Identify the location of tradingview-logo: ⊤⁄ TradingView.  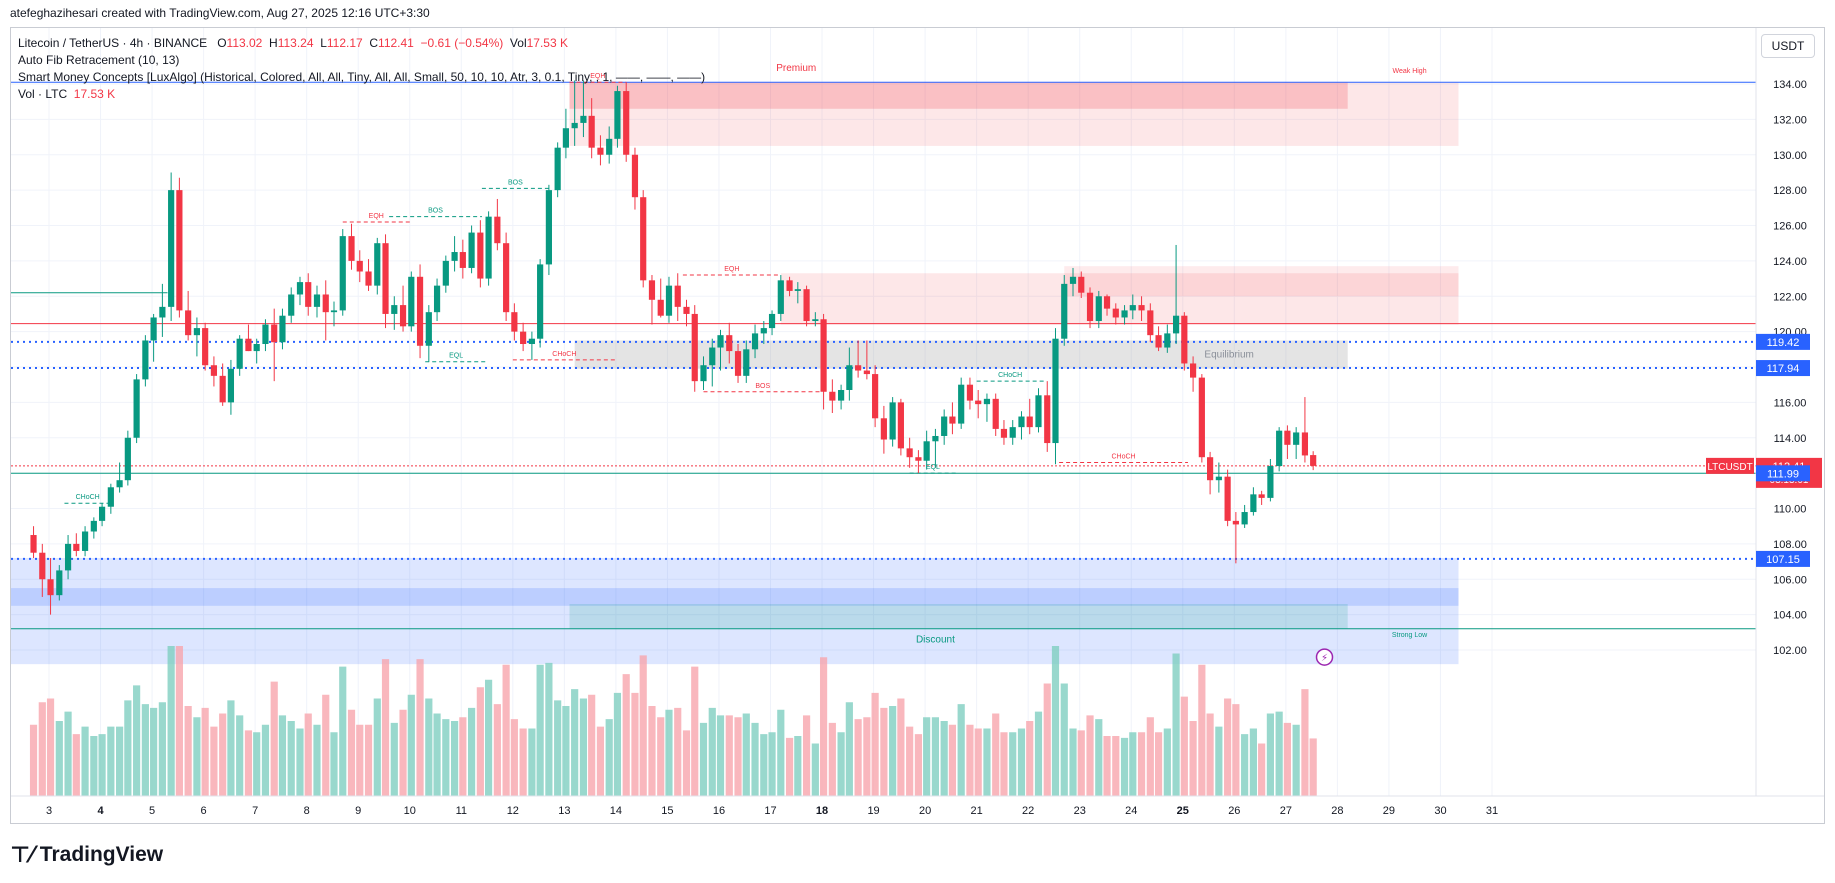
(86, 855).